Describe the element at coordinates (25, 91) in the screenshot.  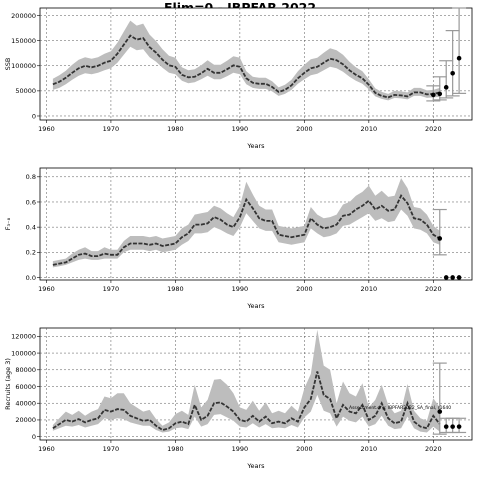
I see `y-tick-label: 50000` at that location.